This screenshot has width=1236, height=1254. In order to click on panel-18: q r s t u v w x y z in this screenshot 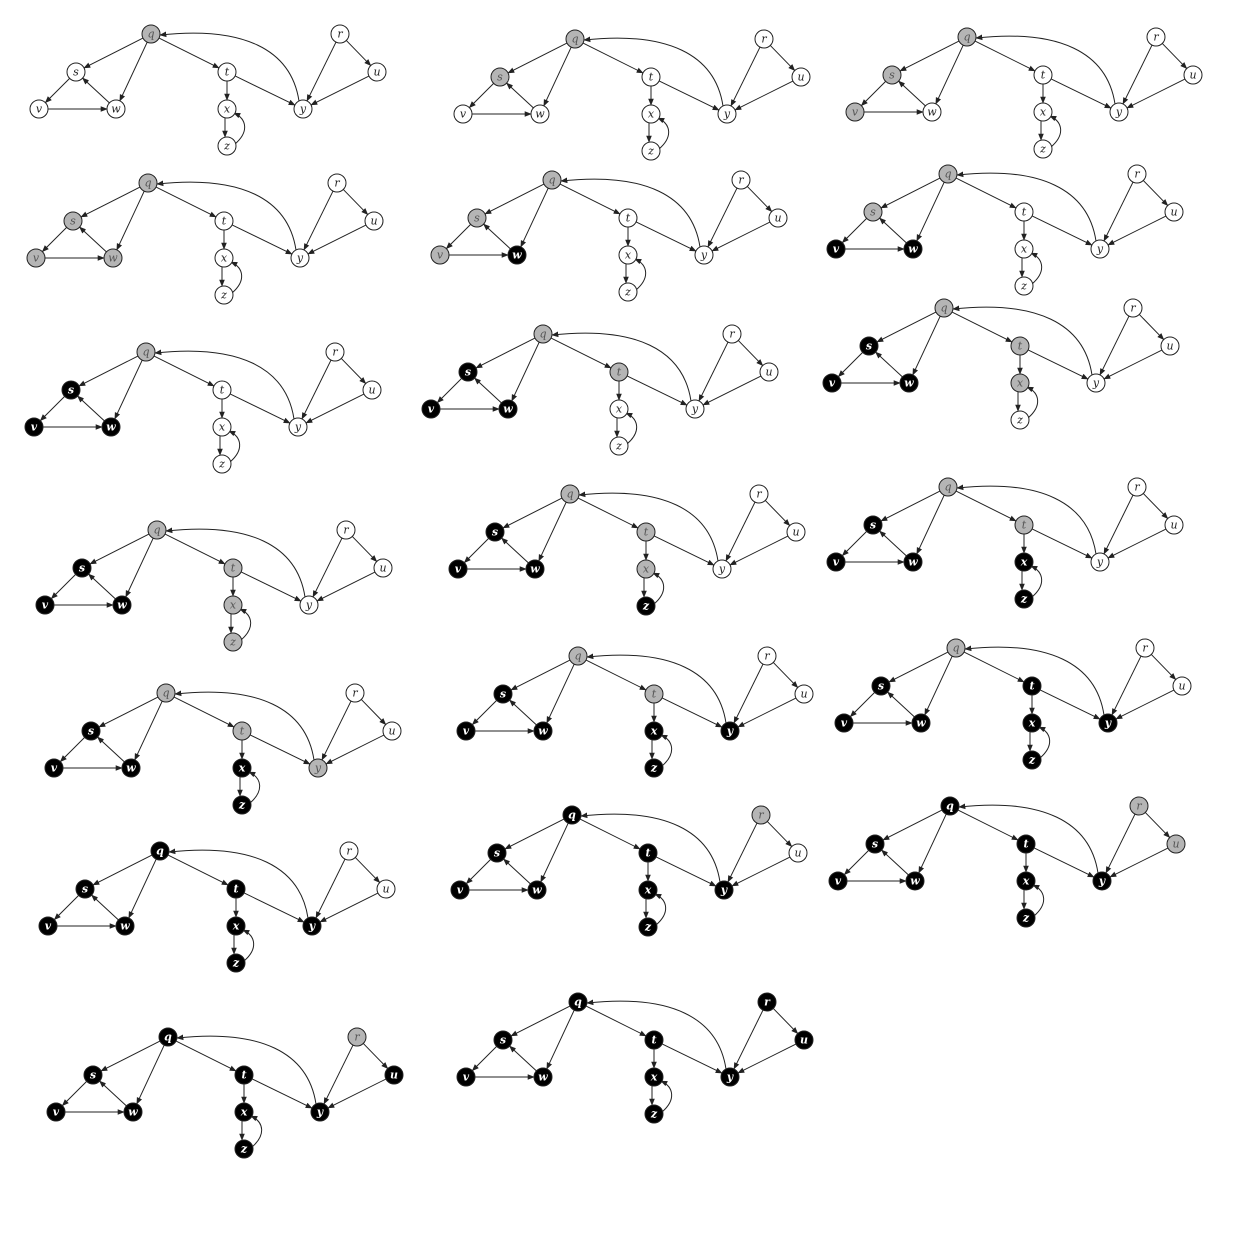, I will do `click(1007, 862)`.